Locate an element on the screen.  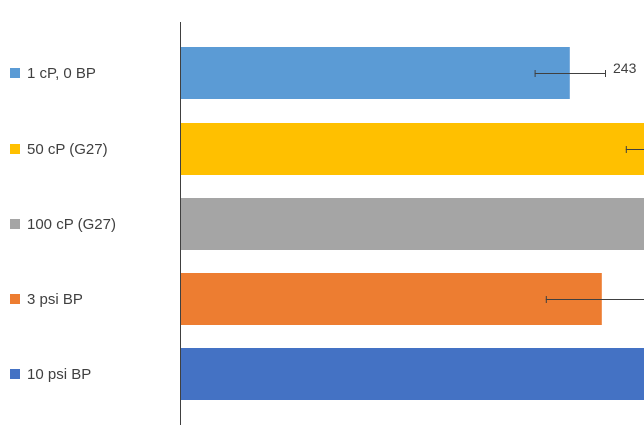
category-label: 1 cP, 0 BP is located at coordinates (61, 73).